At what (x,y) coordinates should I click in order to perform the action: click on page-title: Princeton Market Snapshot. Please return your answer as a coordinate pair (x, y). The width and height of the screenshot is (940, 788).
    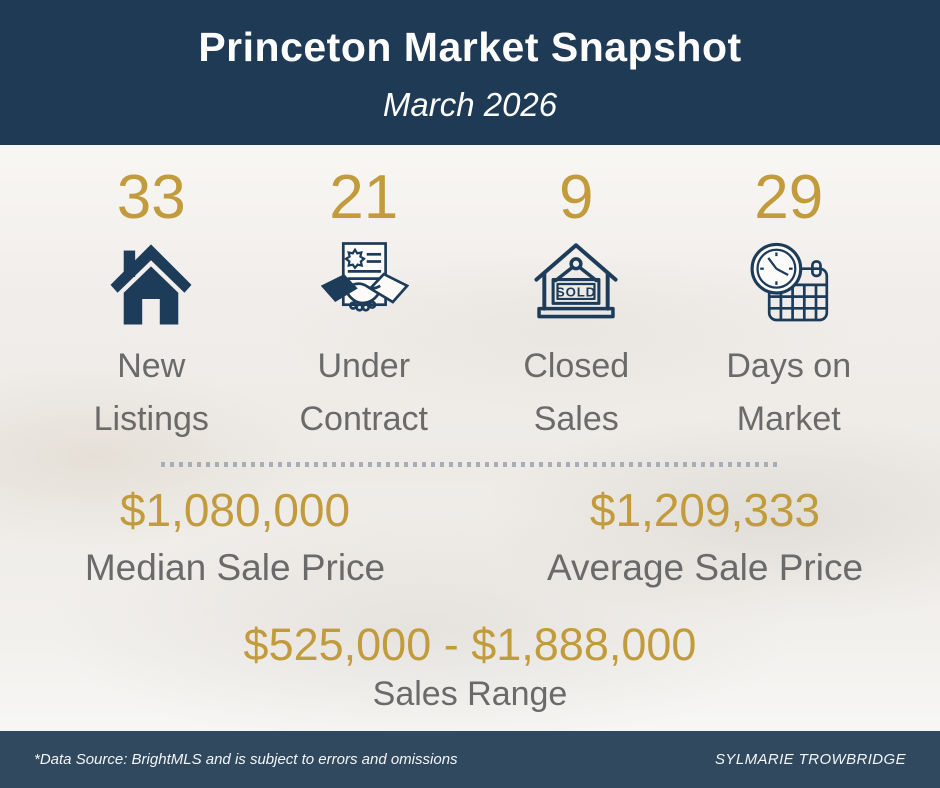
    Looking at the image, I should click on (470, 47).